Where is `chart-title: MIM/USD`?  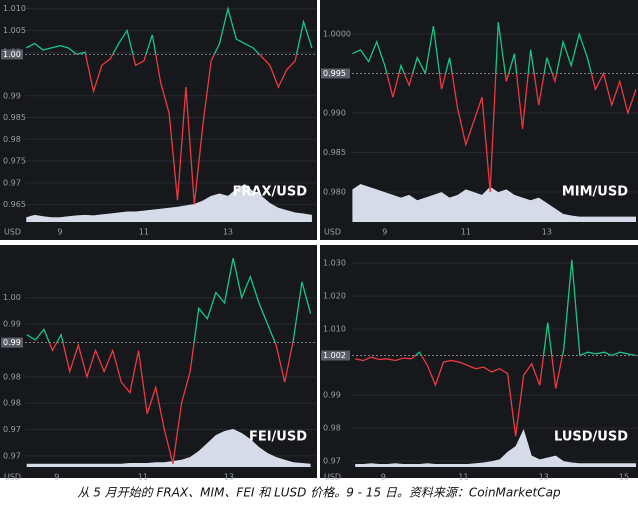 chart-title: MIM/USD is located at coordinates (595, 192).